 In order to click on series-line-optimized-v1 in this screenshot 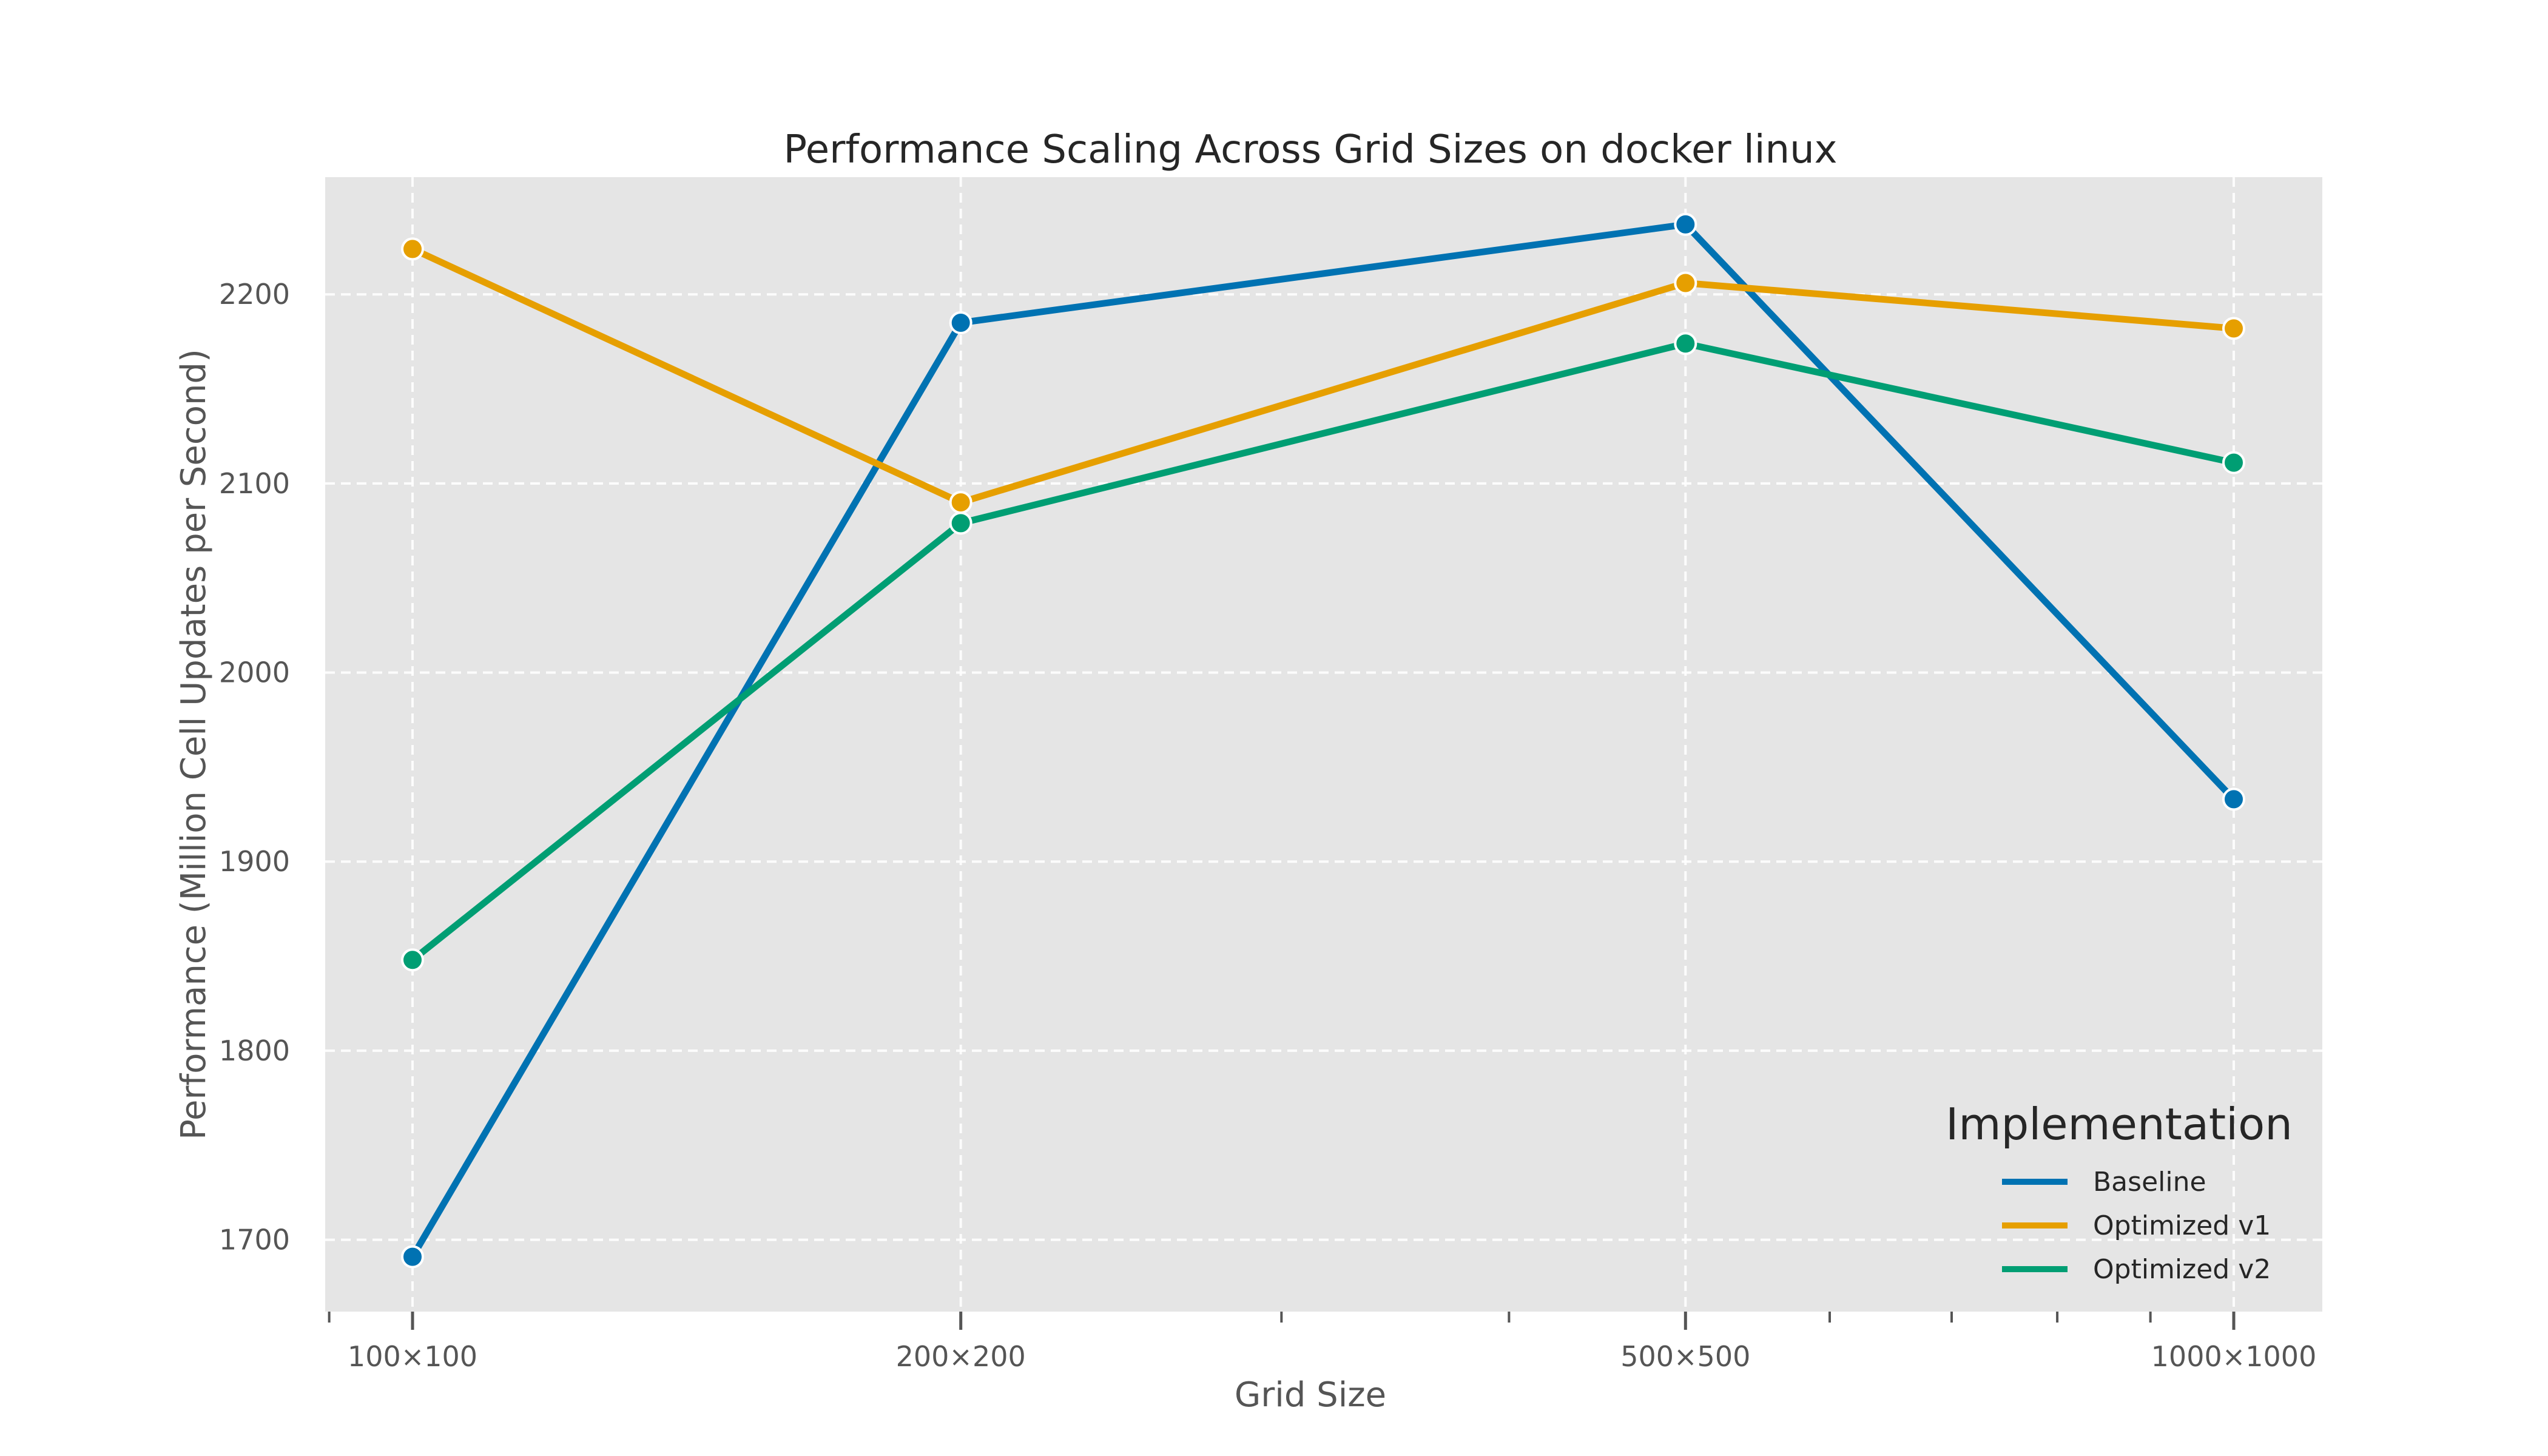, I will do `click(1323, 375)`.